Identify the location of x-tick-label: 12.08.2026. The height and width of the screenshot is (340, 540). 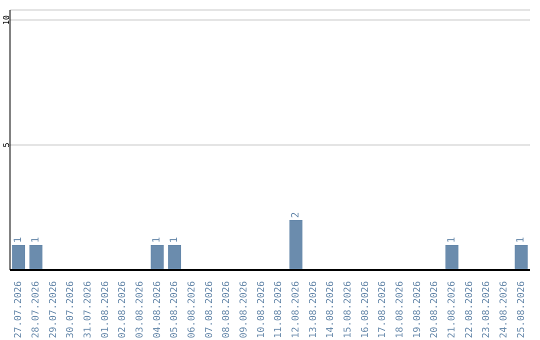
(296, 309).